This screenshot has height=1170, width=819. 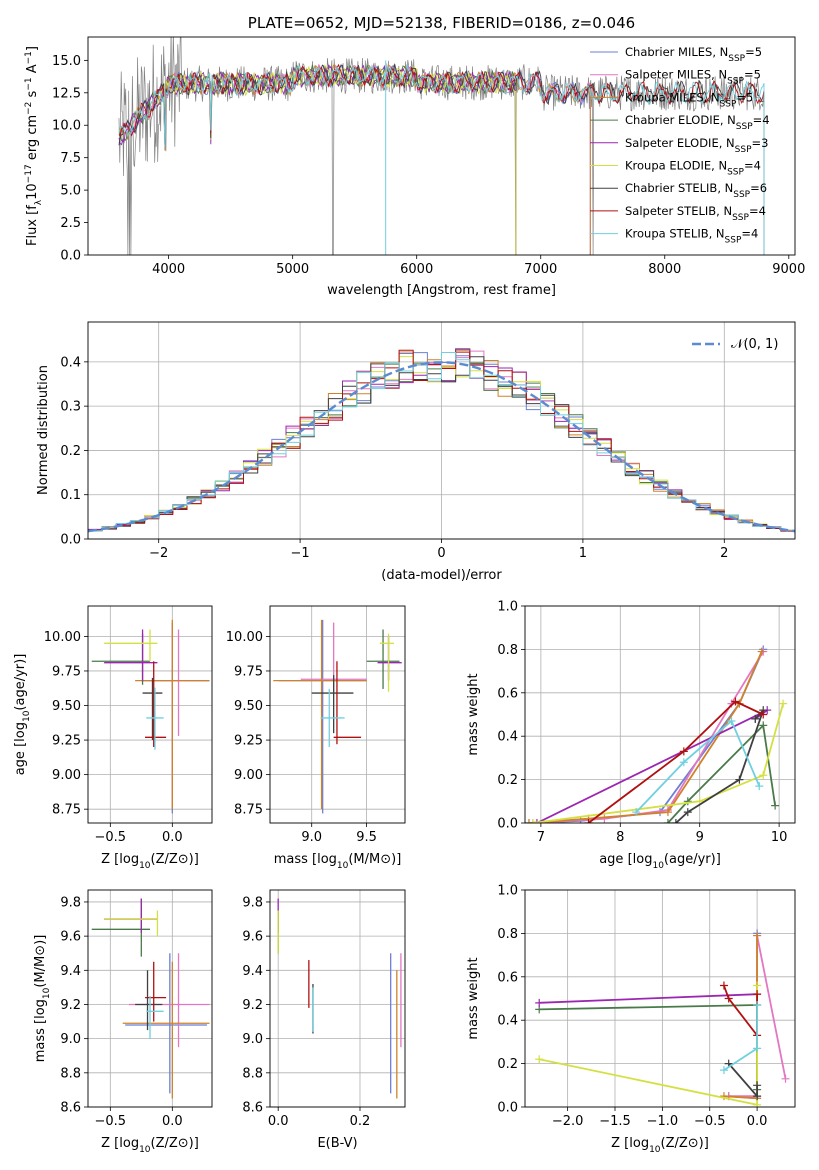 What do you see at coordinates (658, 866) in the screenshot?
I see `label-subscript: 10` at bounding box center [658, 866].